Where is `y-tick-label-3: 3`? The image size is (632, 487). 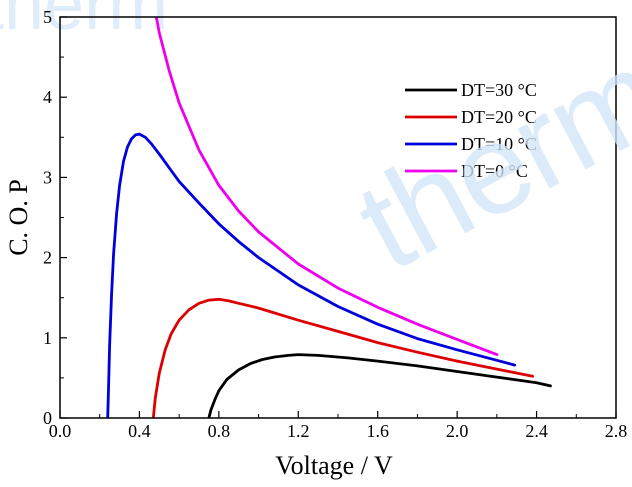
y-tick-label-3: 3 is located at coordinates (47, 177).